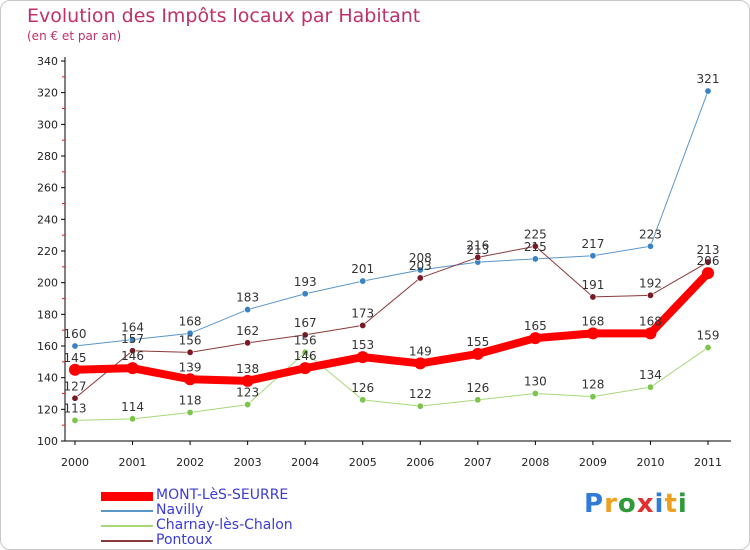  I want to click on data-label: 173, so click(362, 313).